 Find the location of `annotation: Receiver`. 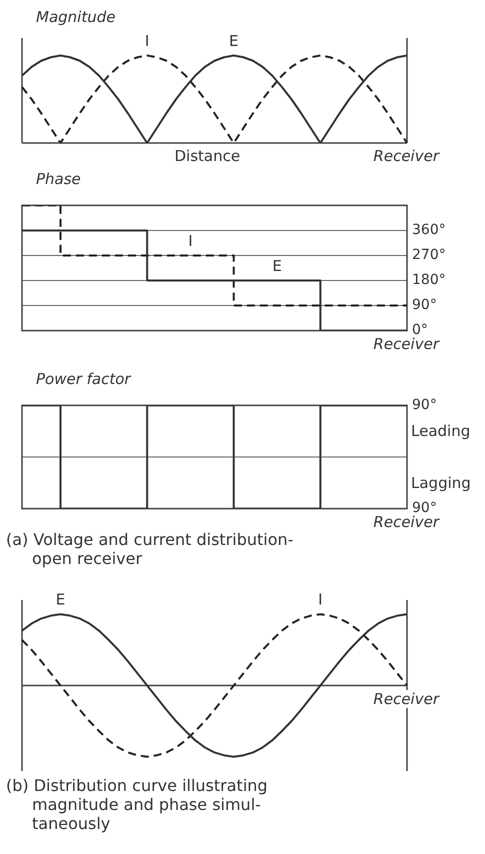

annotation: Receiver is located at coordinates (406, 699).